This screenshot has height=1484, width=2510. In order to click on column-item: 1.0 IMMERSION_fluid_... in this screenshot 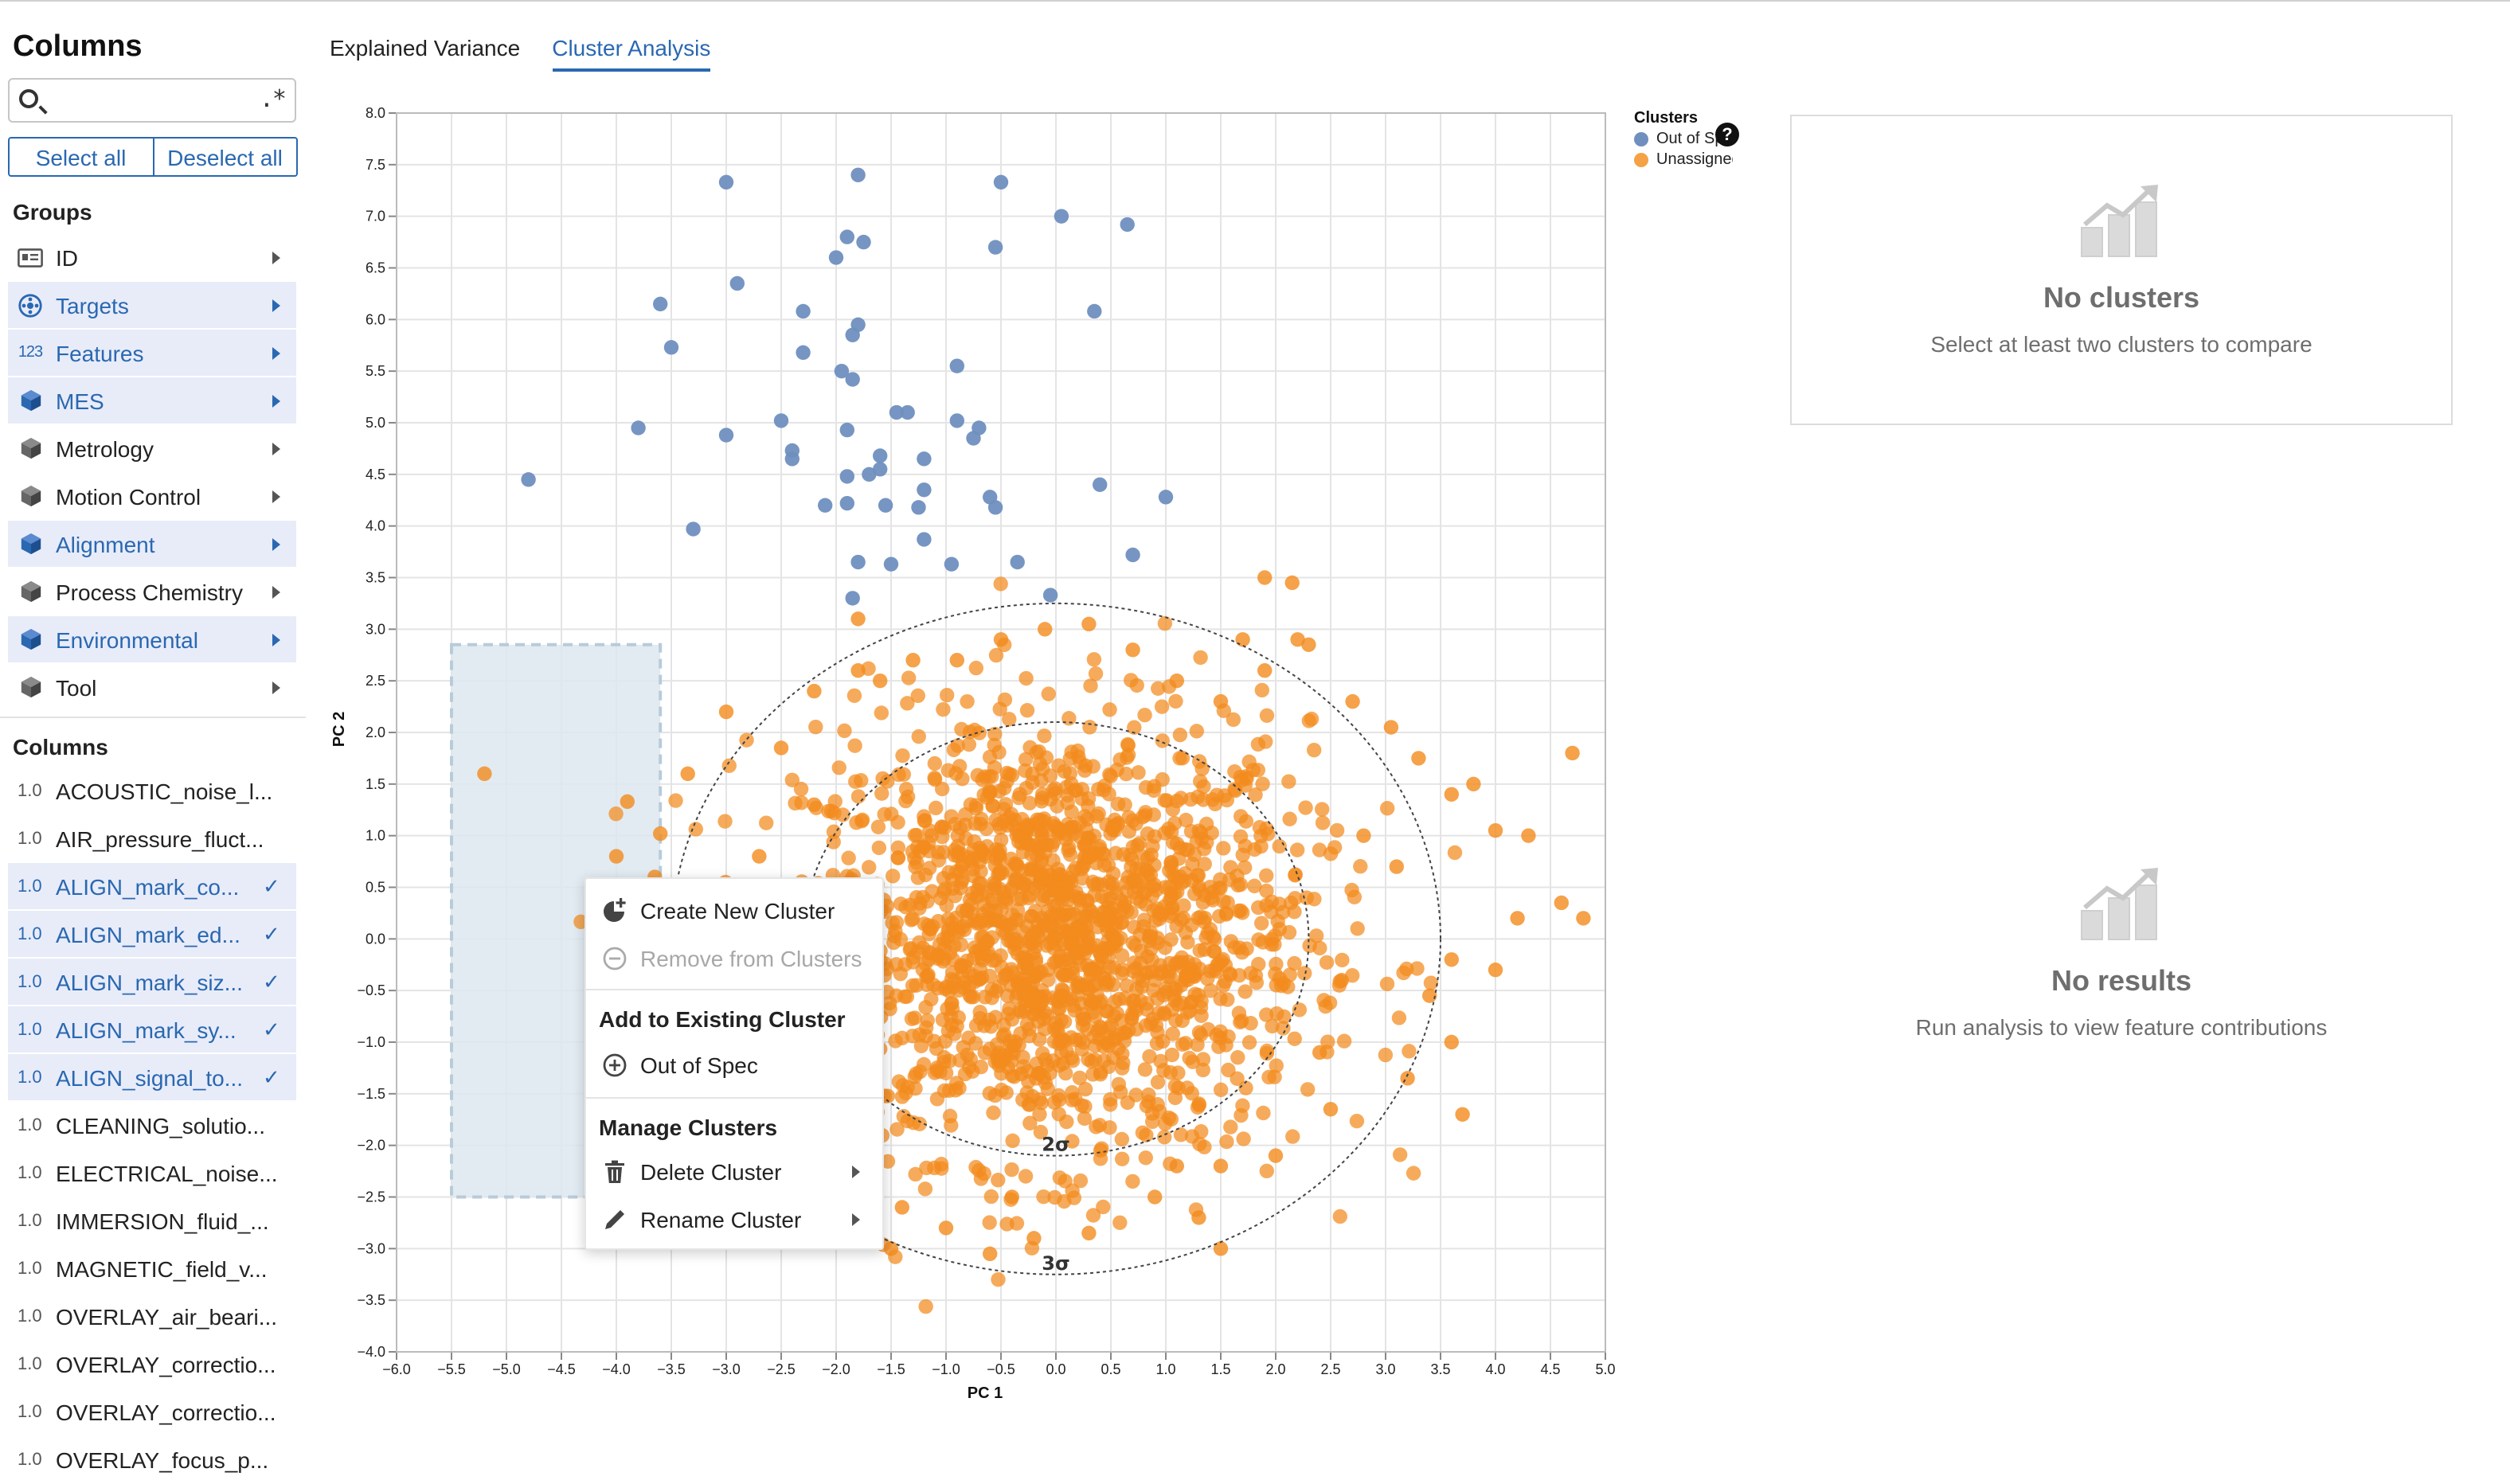, I will do `click(152, 1220)`.